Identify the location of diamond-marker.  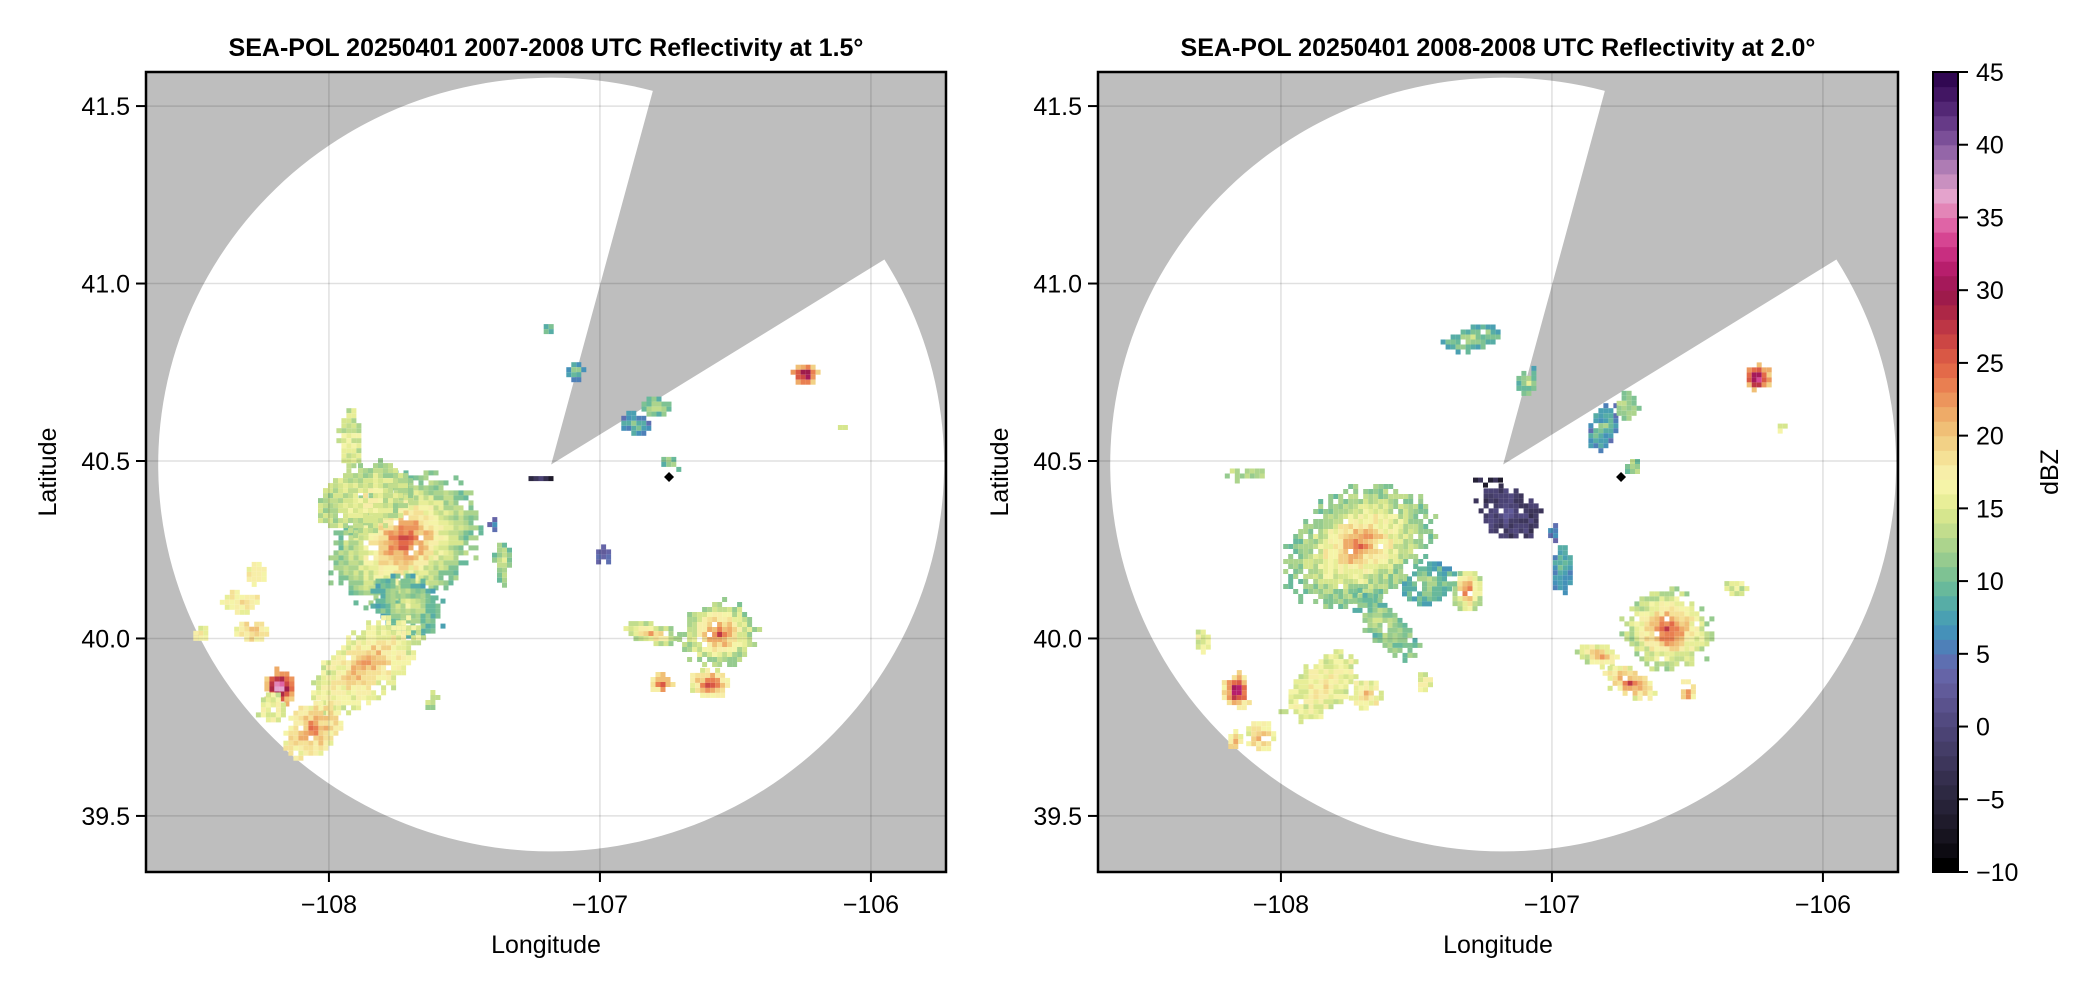
(1621, 476).